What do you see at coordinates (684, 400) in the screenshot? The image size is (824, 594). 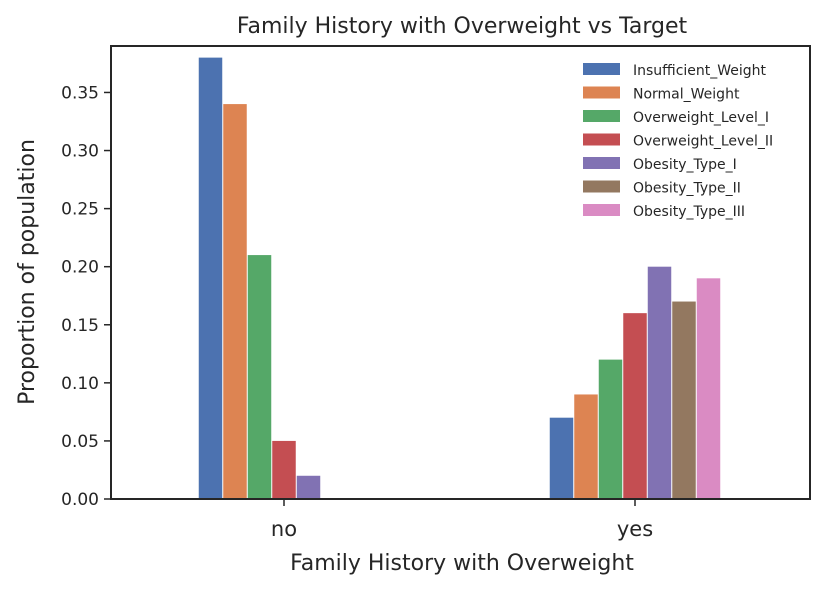 I see `bar-obesity-type-ii-yes` at bounding box center [684, 400].